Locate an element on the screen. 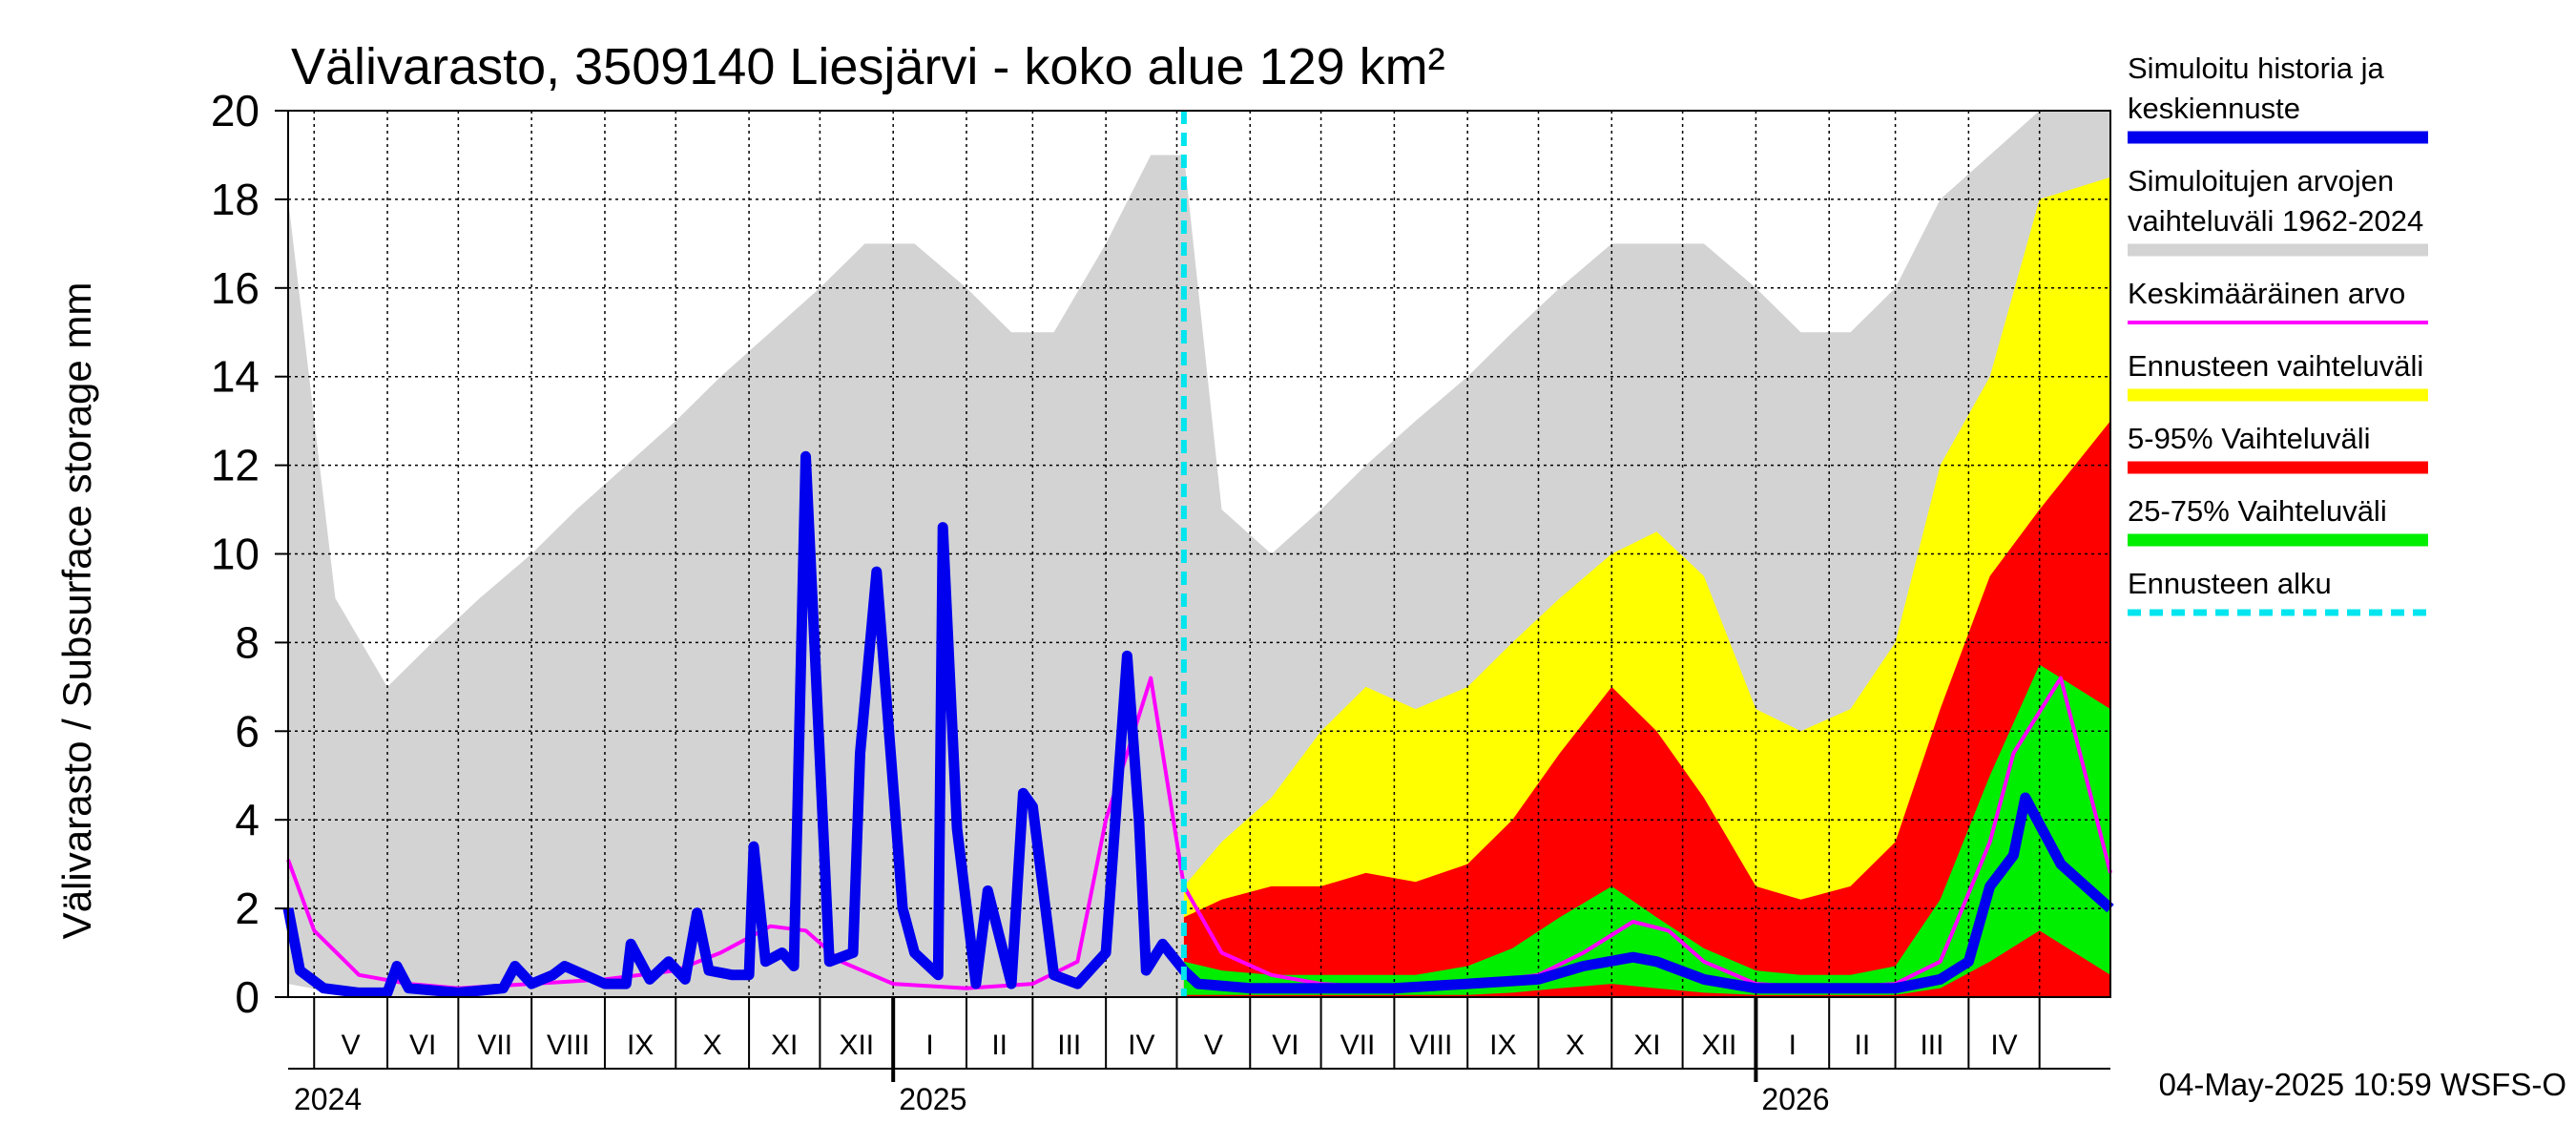  year-label: 2026 is located at coordinates (1795, 1099).